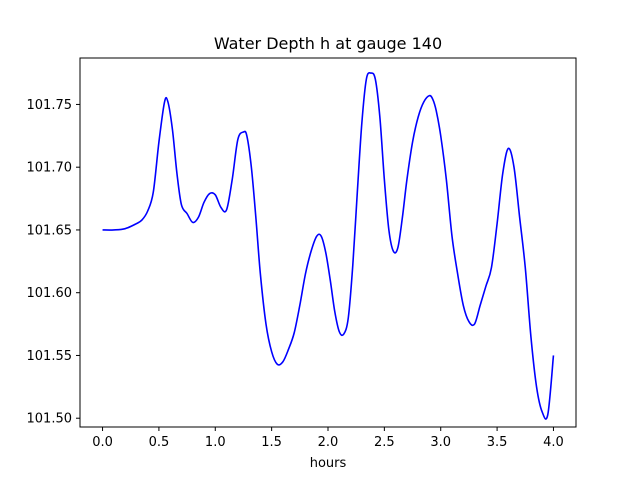 Image resolution: width=640 pixels, height=480 pixels. What do you see at coordinates (50, 293) in the screenshot?
I see `y-tick-label: 101.60` at bounding box center [50, 293].